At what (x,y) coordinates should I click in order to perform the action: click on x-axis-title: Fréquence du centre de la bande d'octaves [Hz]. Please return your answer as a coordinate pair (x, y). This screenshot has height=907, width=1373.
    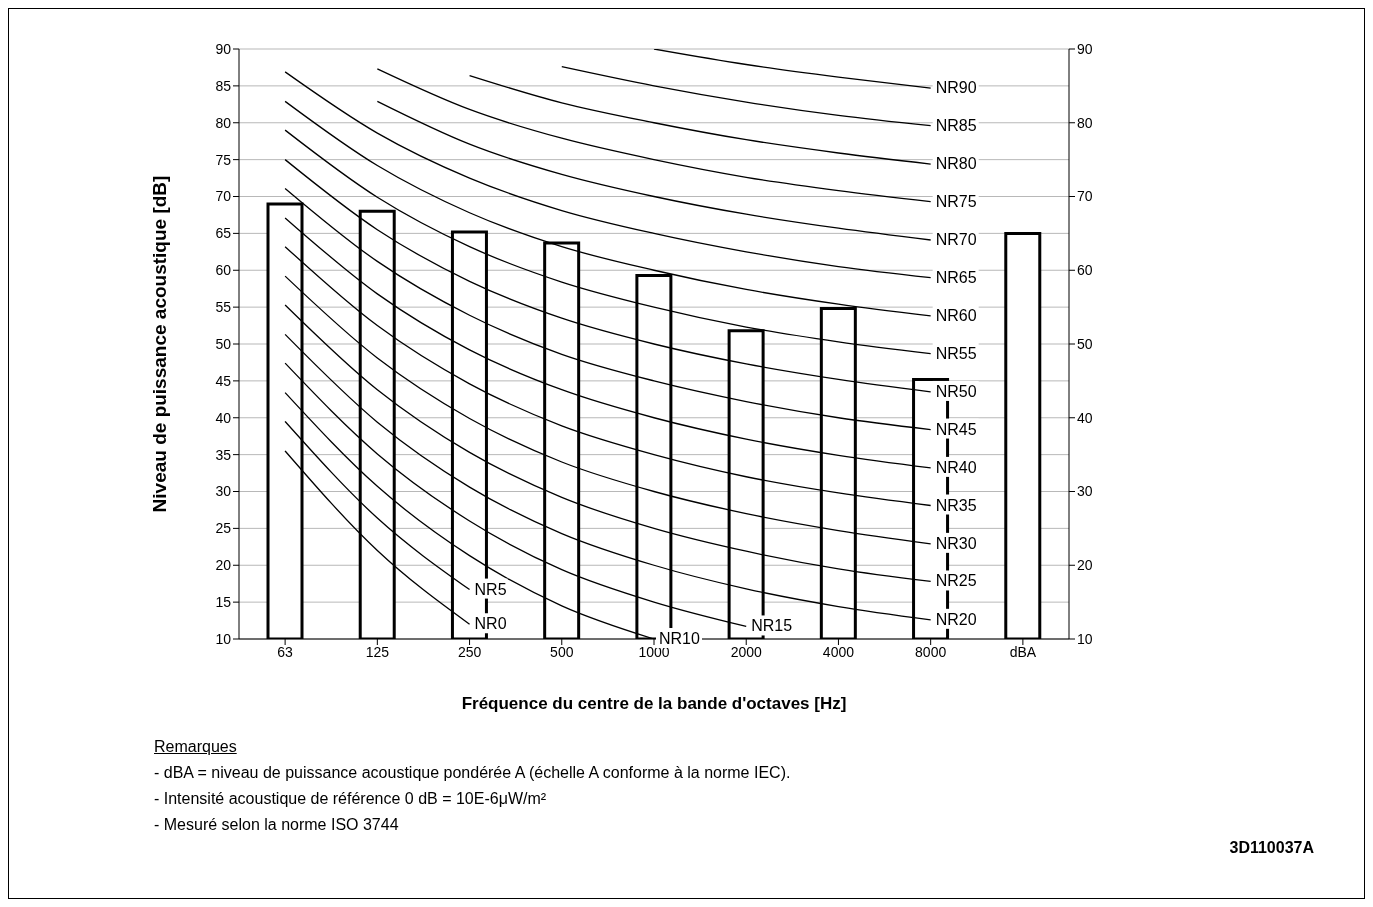
    Looking at the image, I should click on (654, 703).